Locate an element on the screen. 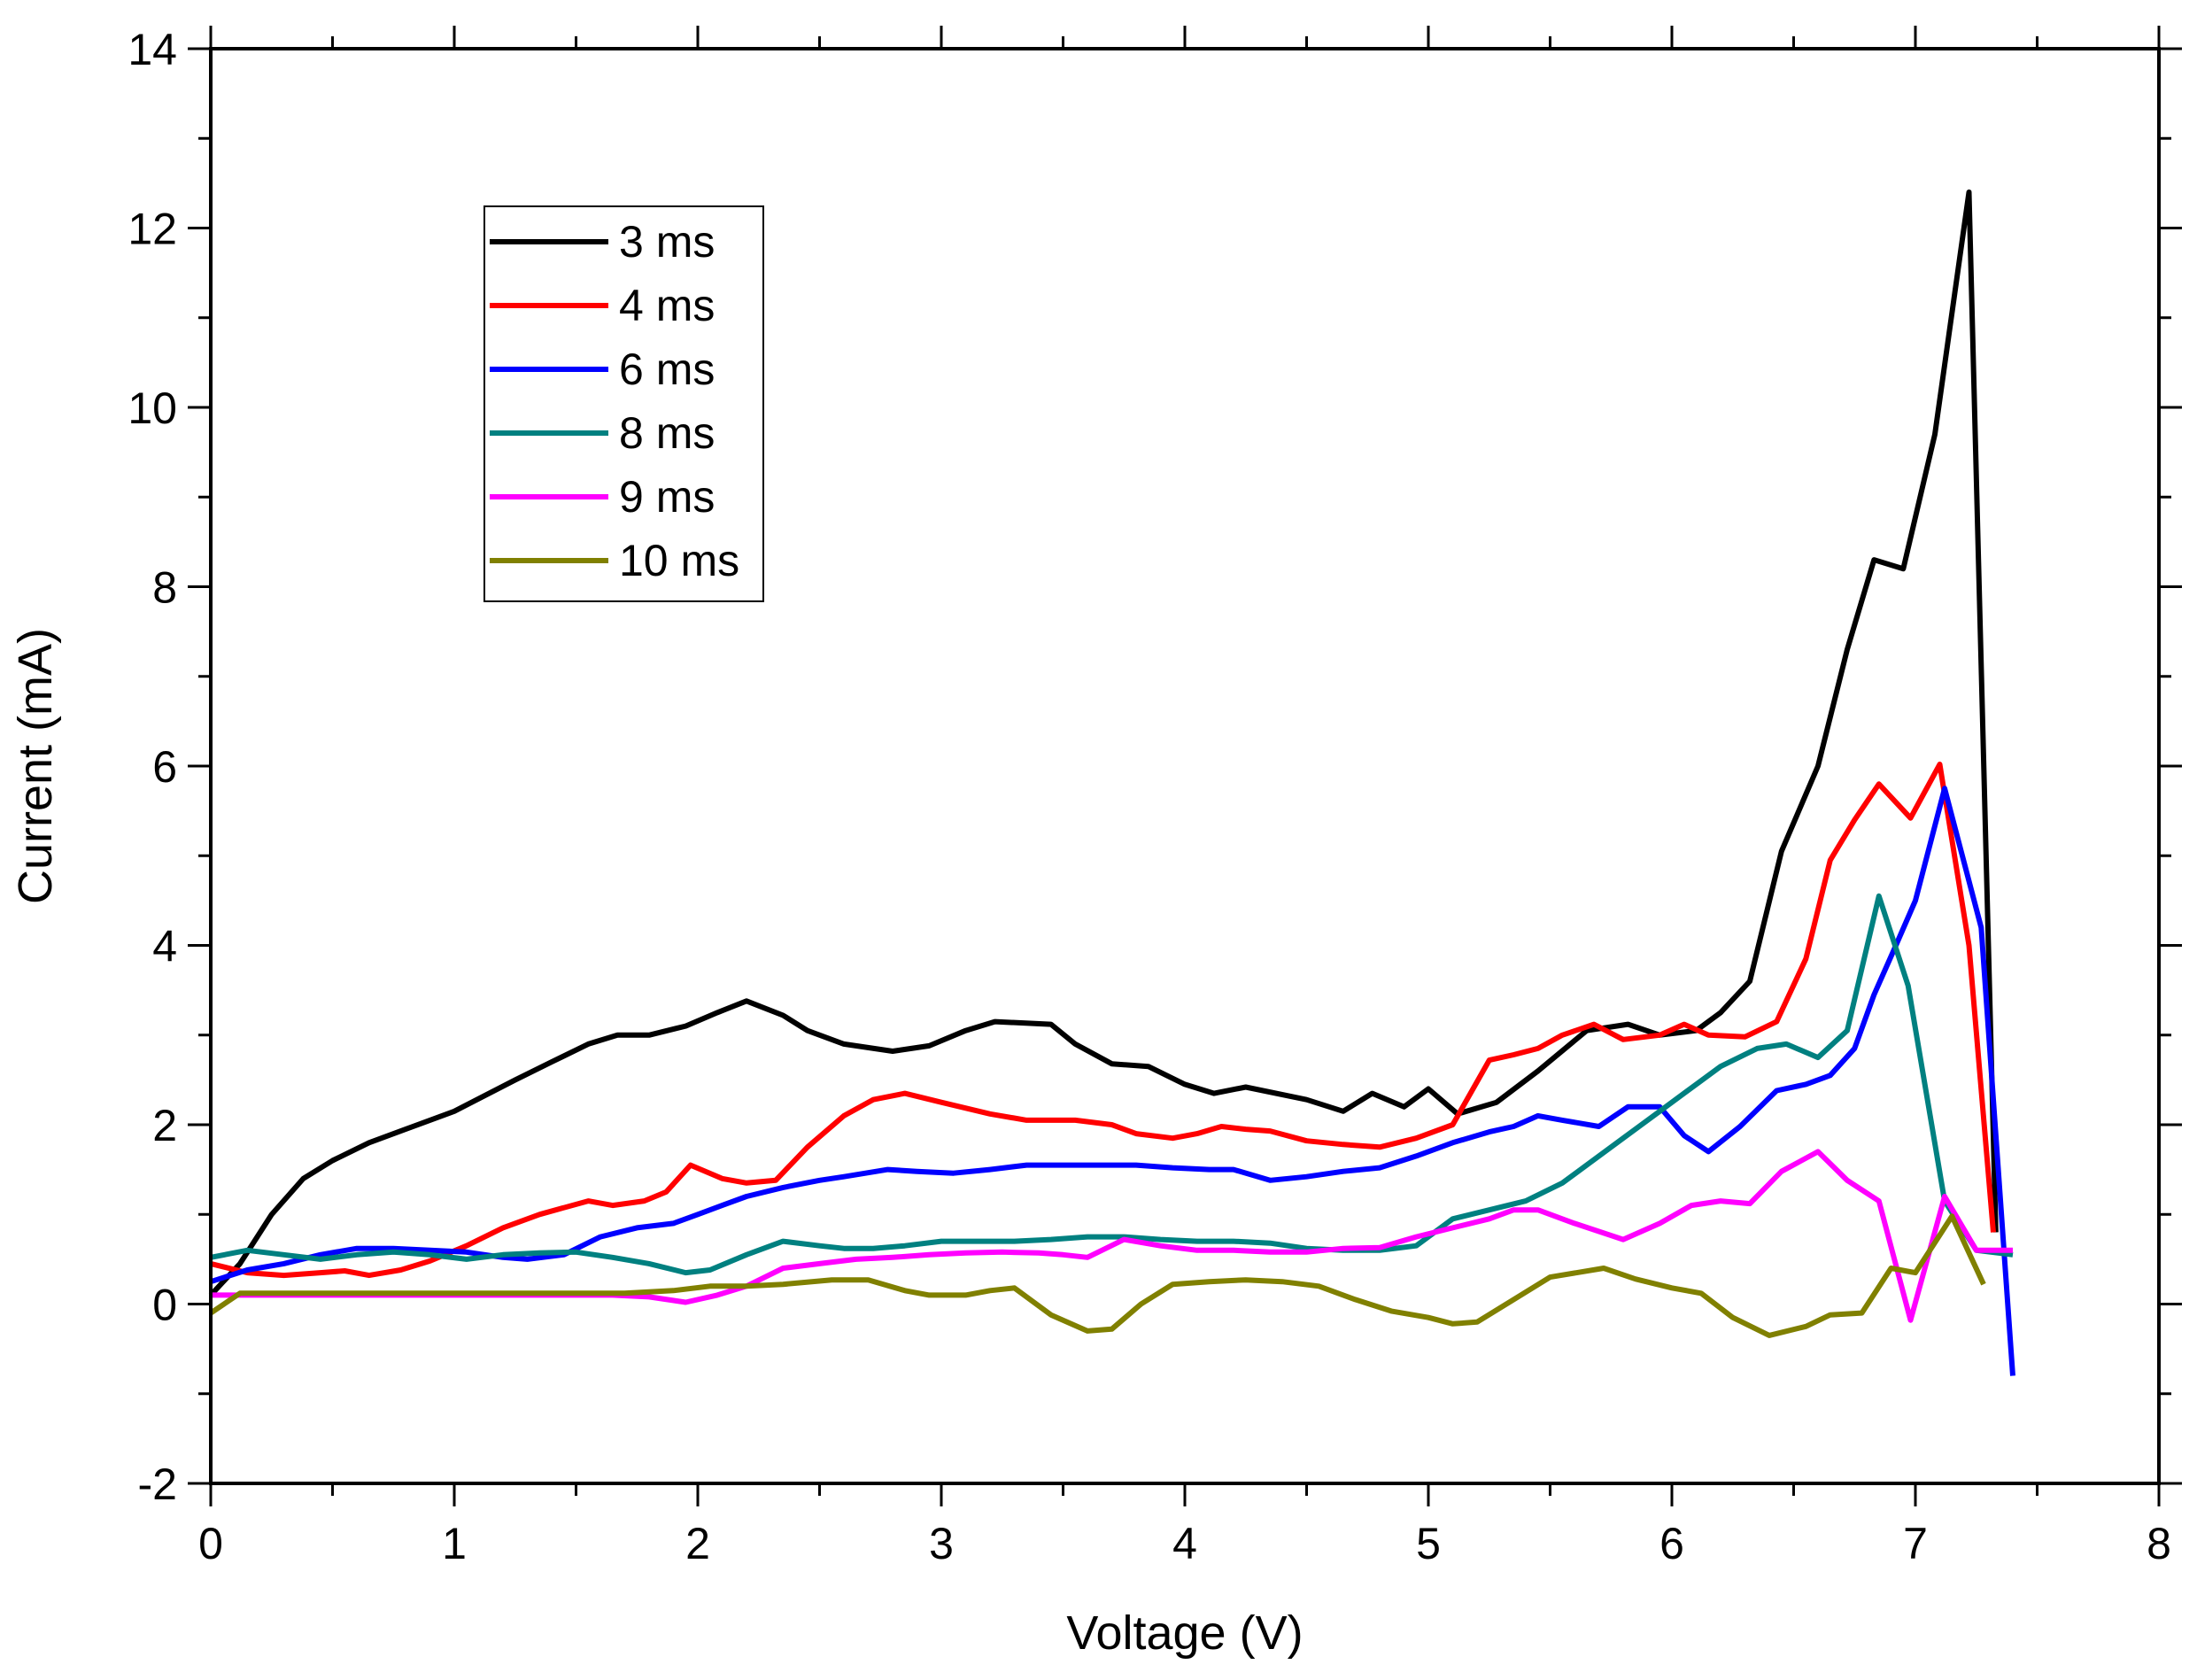 The width and height of the screenshot is (2197, 1680). y-tick-label: 4 is located at coordinates (164, 947).